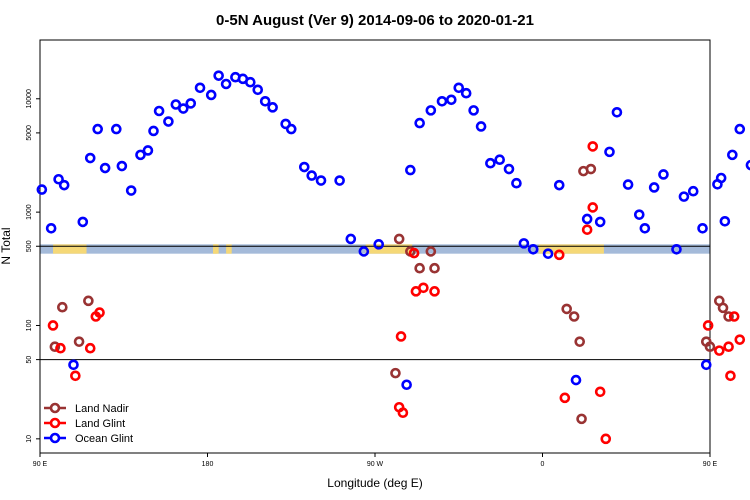 The height and width of the screenshot is (500, 750). What do you see at coordinates (29, 360) in the screenshot?
I see `y-tick-label: 50` at bounding box center [29, 360].